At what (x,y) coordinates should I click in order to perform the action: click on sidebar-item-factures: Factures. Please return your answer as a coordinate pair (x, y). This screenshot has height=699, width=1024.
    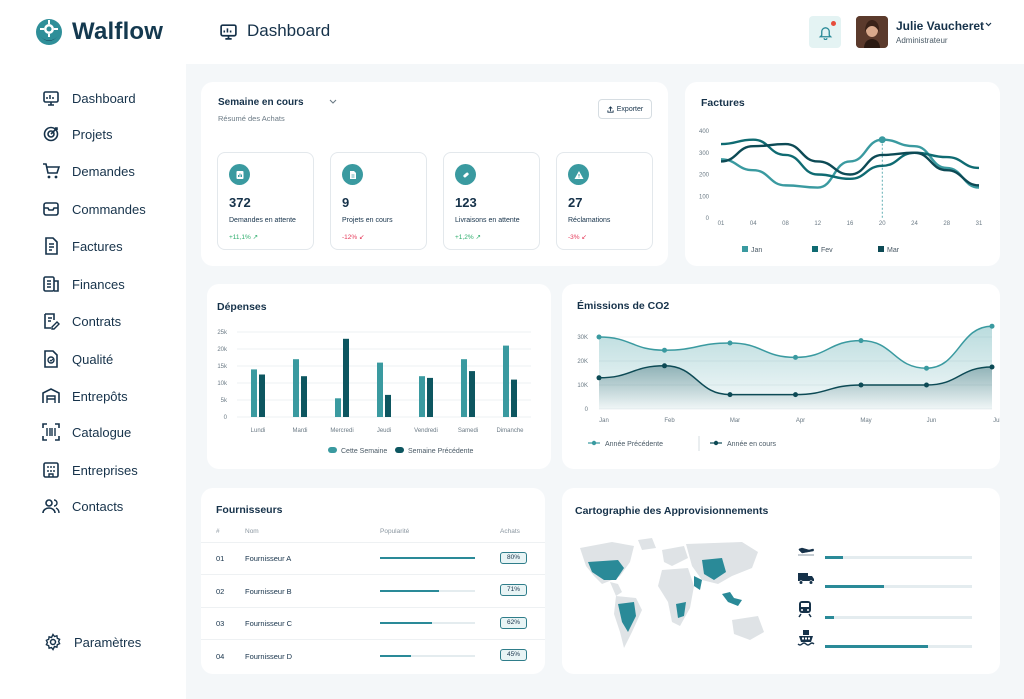
    Looking at the image, I should click on (82, 246).